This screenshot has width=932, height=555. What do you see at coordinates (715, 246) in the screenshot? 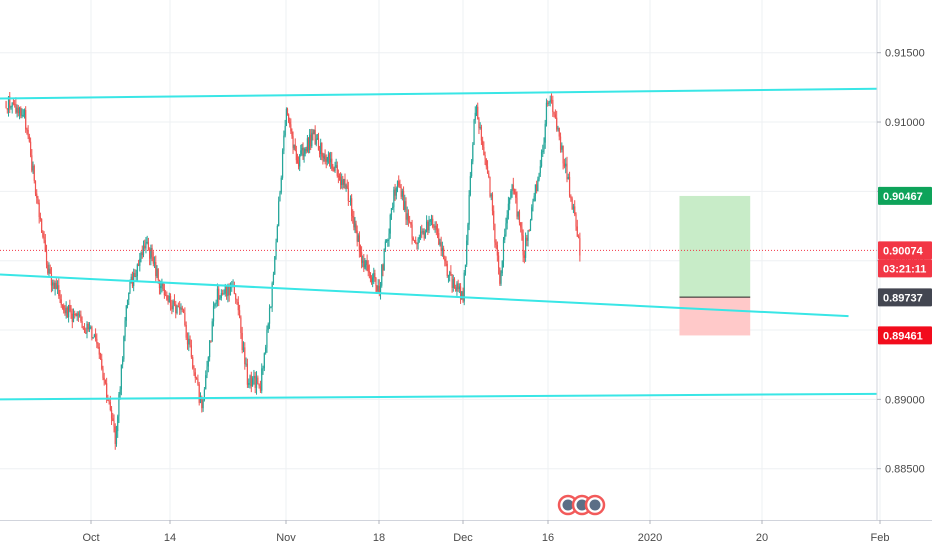
I see `target-zone` at bounding box center [715, 246].